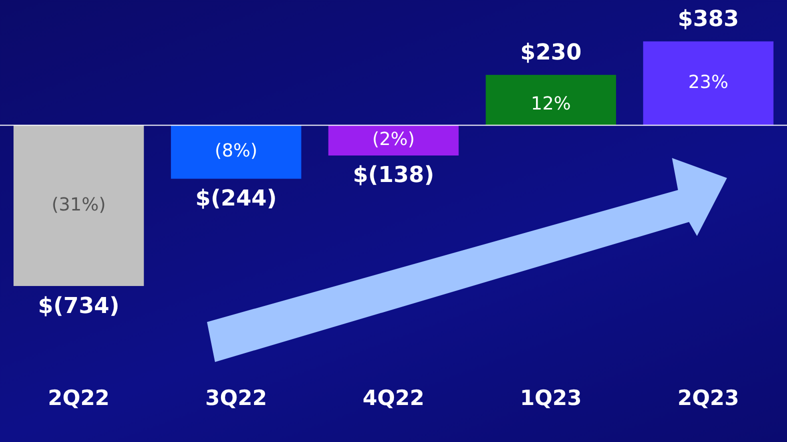 The width and height of the screenshot is (787, 442). I want to click on data-label: $(138), so click(393, 175).